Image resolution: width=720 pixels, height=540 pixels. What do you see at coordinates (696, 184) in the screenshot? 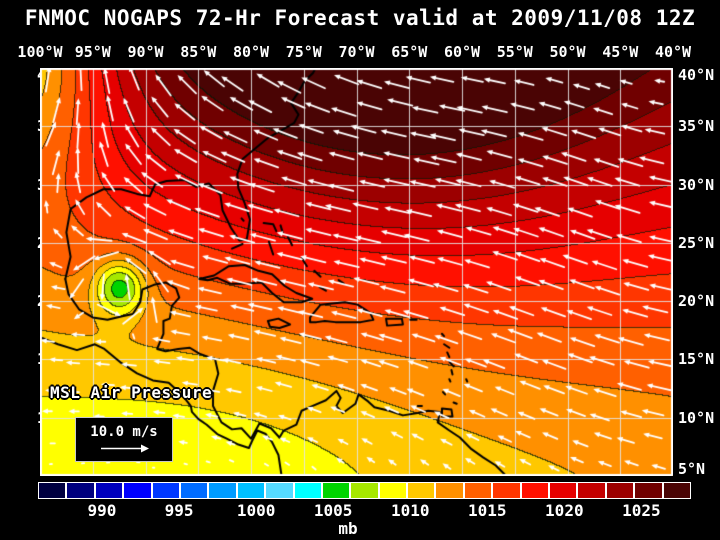
I see `lat-label: 30°N` at bounding box center [696, 184].